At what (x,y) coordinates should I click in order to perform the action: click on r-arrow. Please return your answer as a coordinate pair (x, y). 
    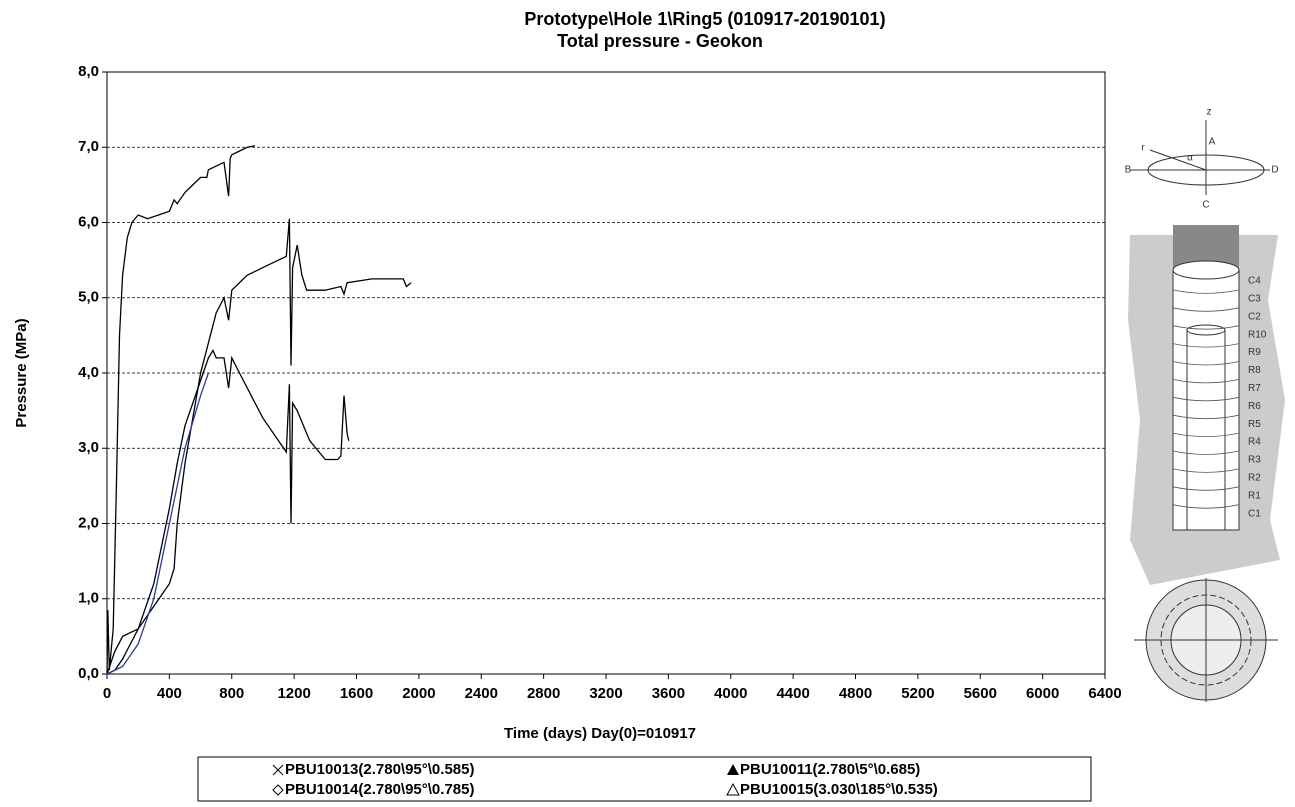
    Looking at the image, I should click on (1178, 160).